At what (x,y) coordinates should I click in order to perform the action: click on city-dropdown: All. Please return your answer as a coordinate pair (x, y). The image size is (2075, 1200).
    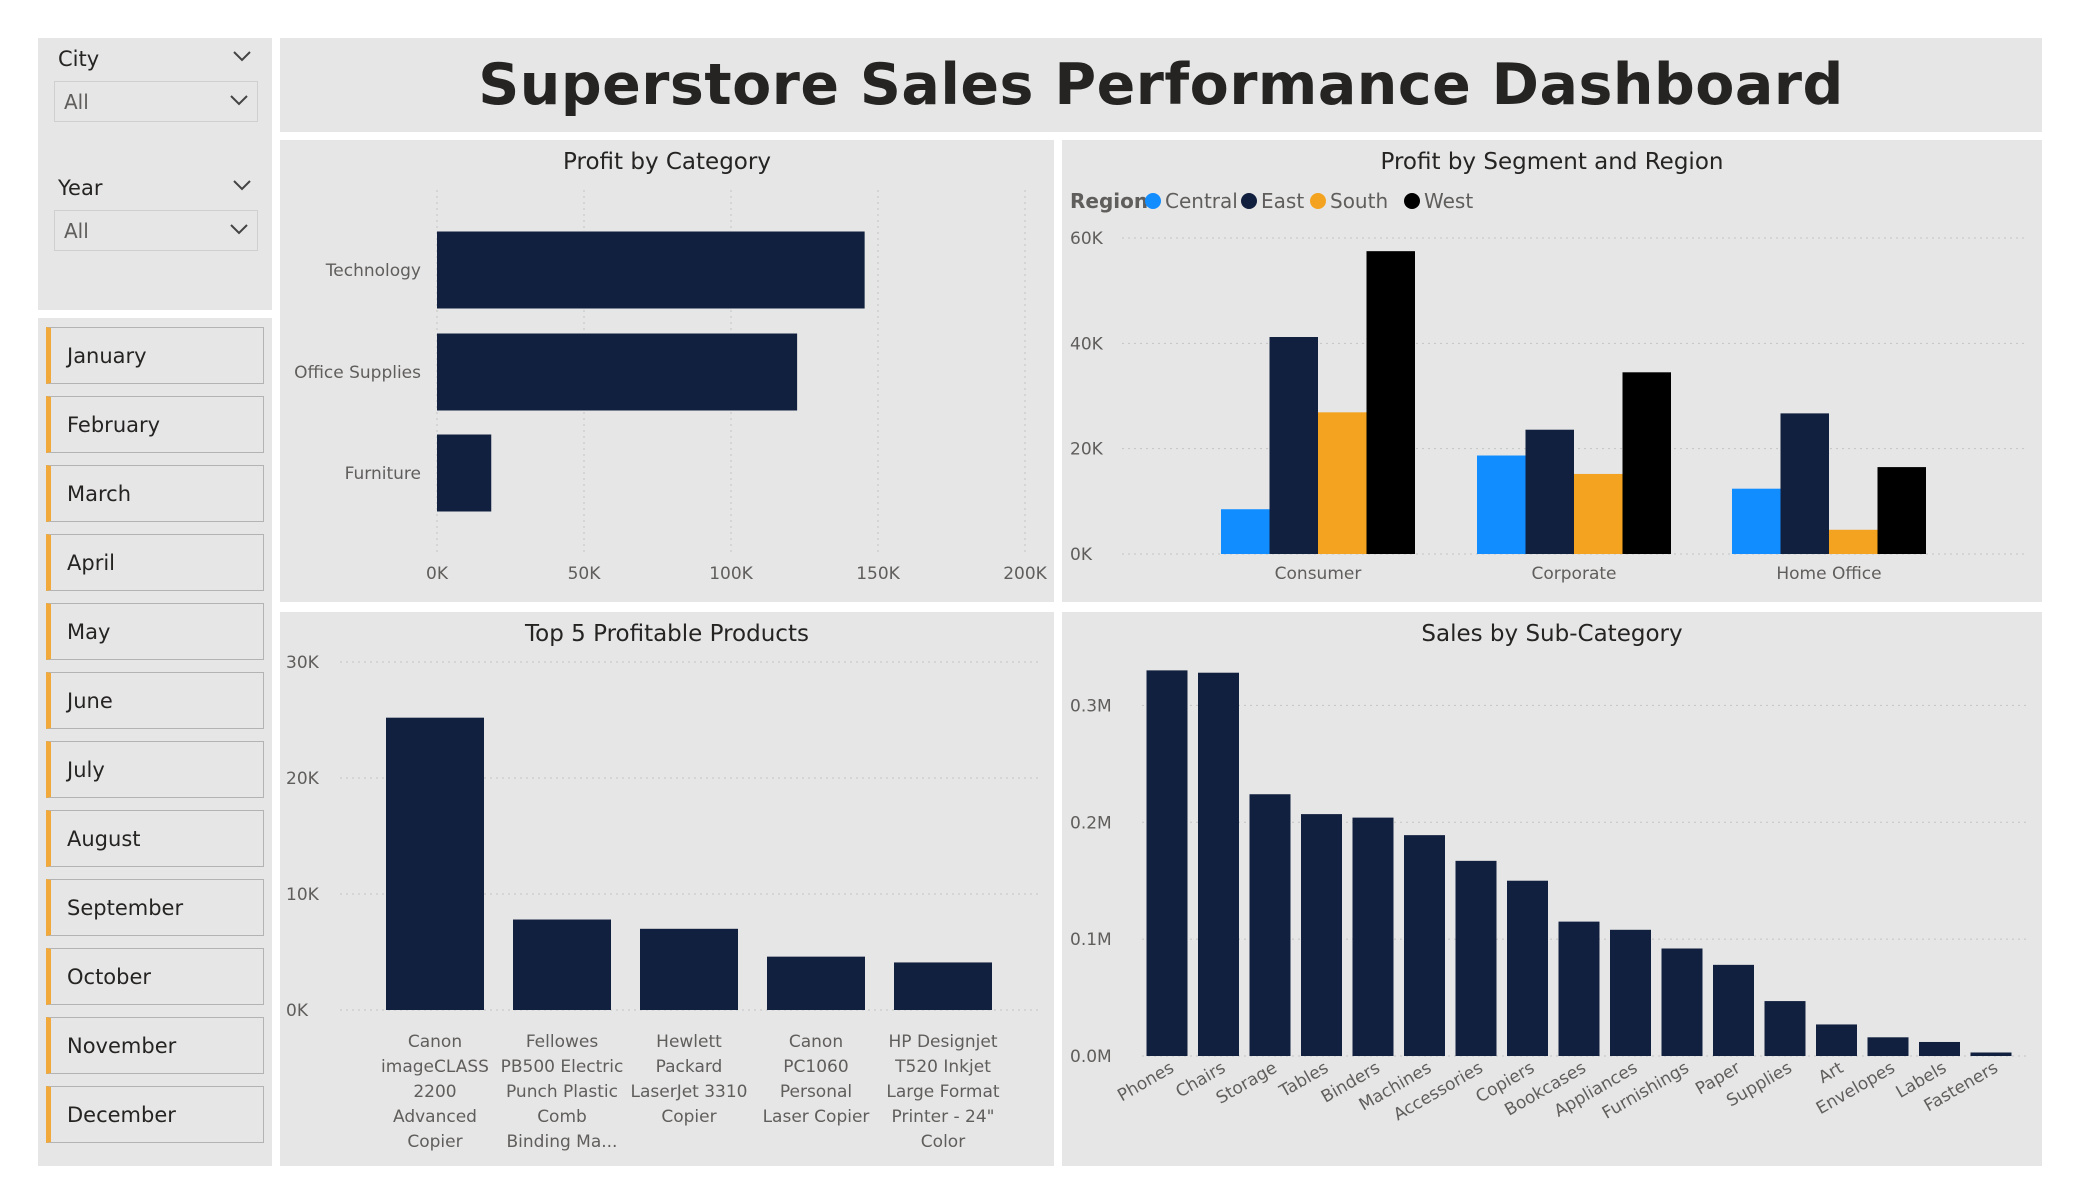
    Looking at the image, I should click on (156, 101).